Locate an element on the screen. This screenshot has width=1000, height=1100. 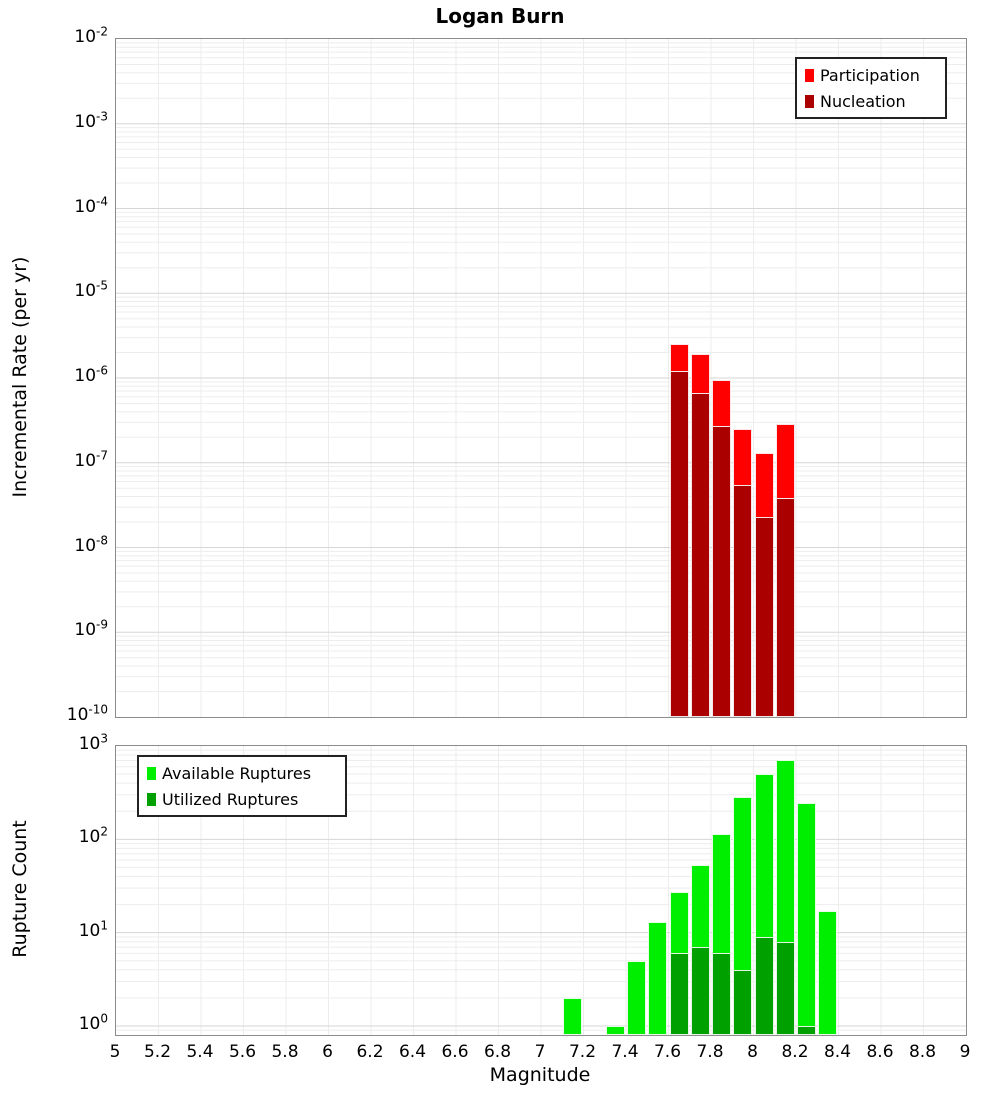
x-tick-label: 8 is located at coordinates (752, 1052).